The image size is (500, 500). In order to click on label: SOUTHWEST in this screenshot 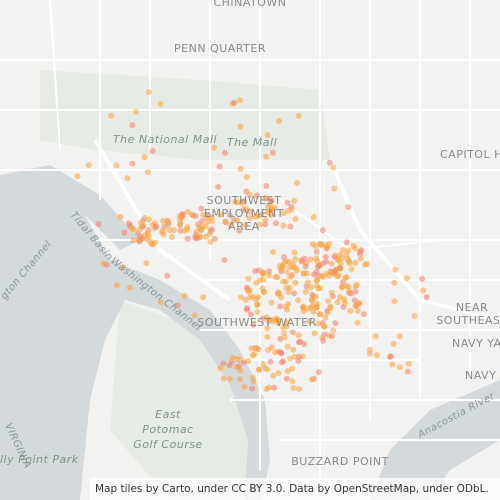, I will do `click(244, 200)`.